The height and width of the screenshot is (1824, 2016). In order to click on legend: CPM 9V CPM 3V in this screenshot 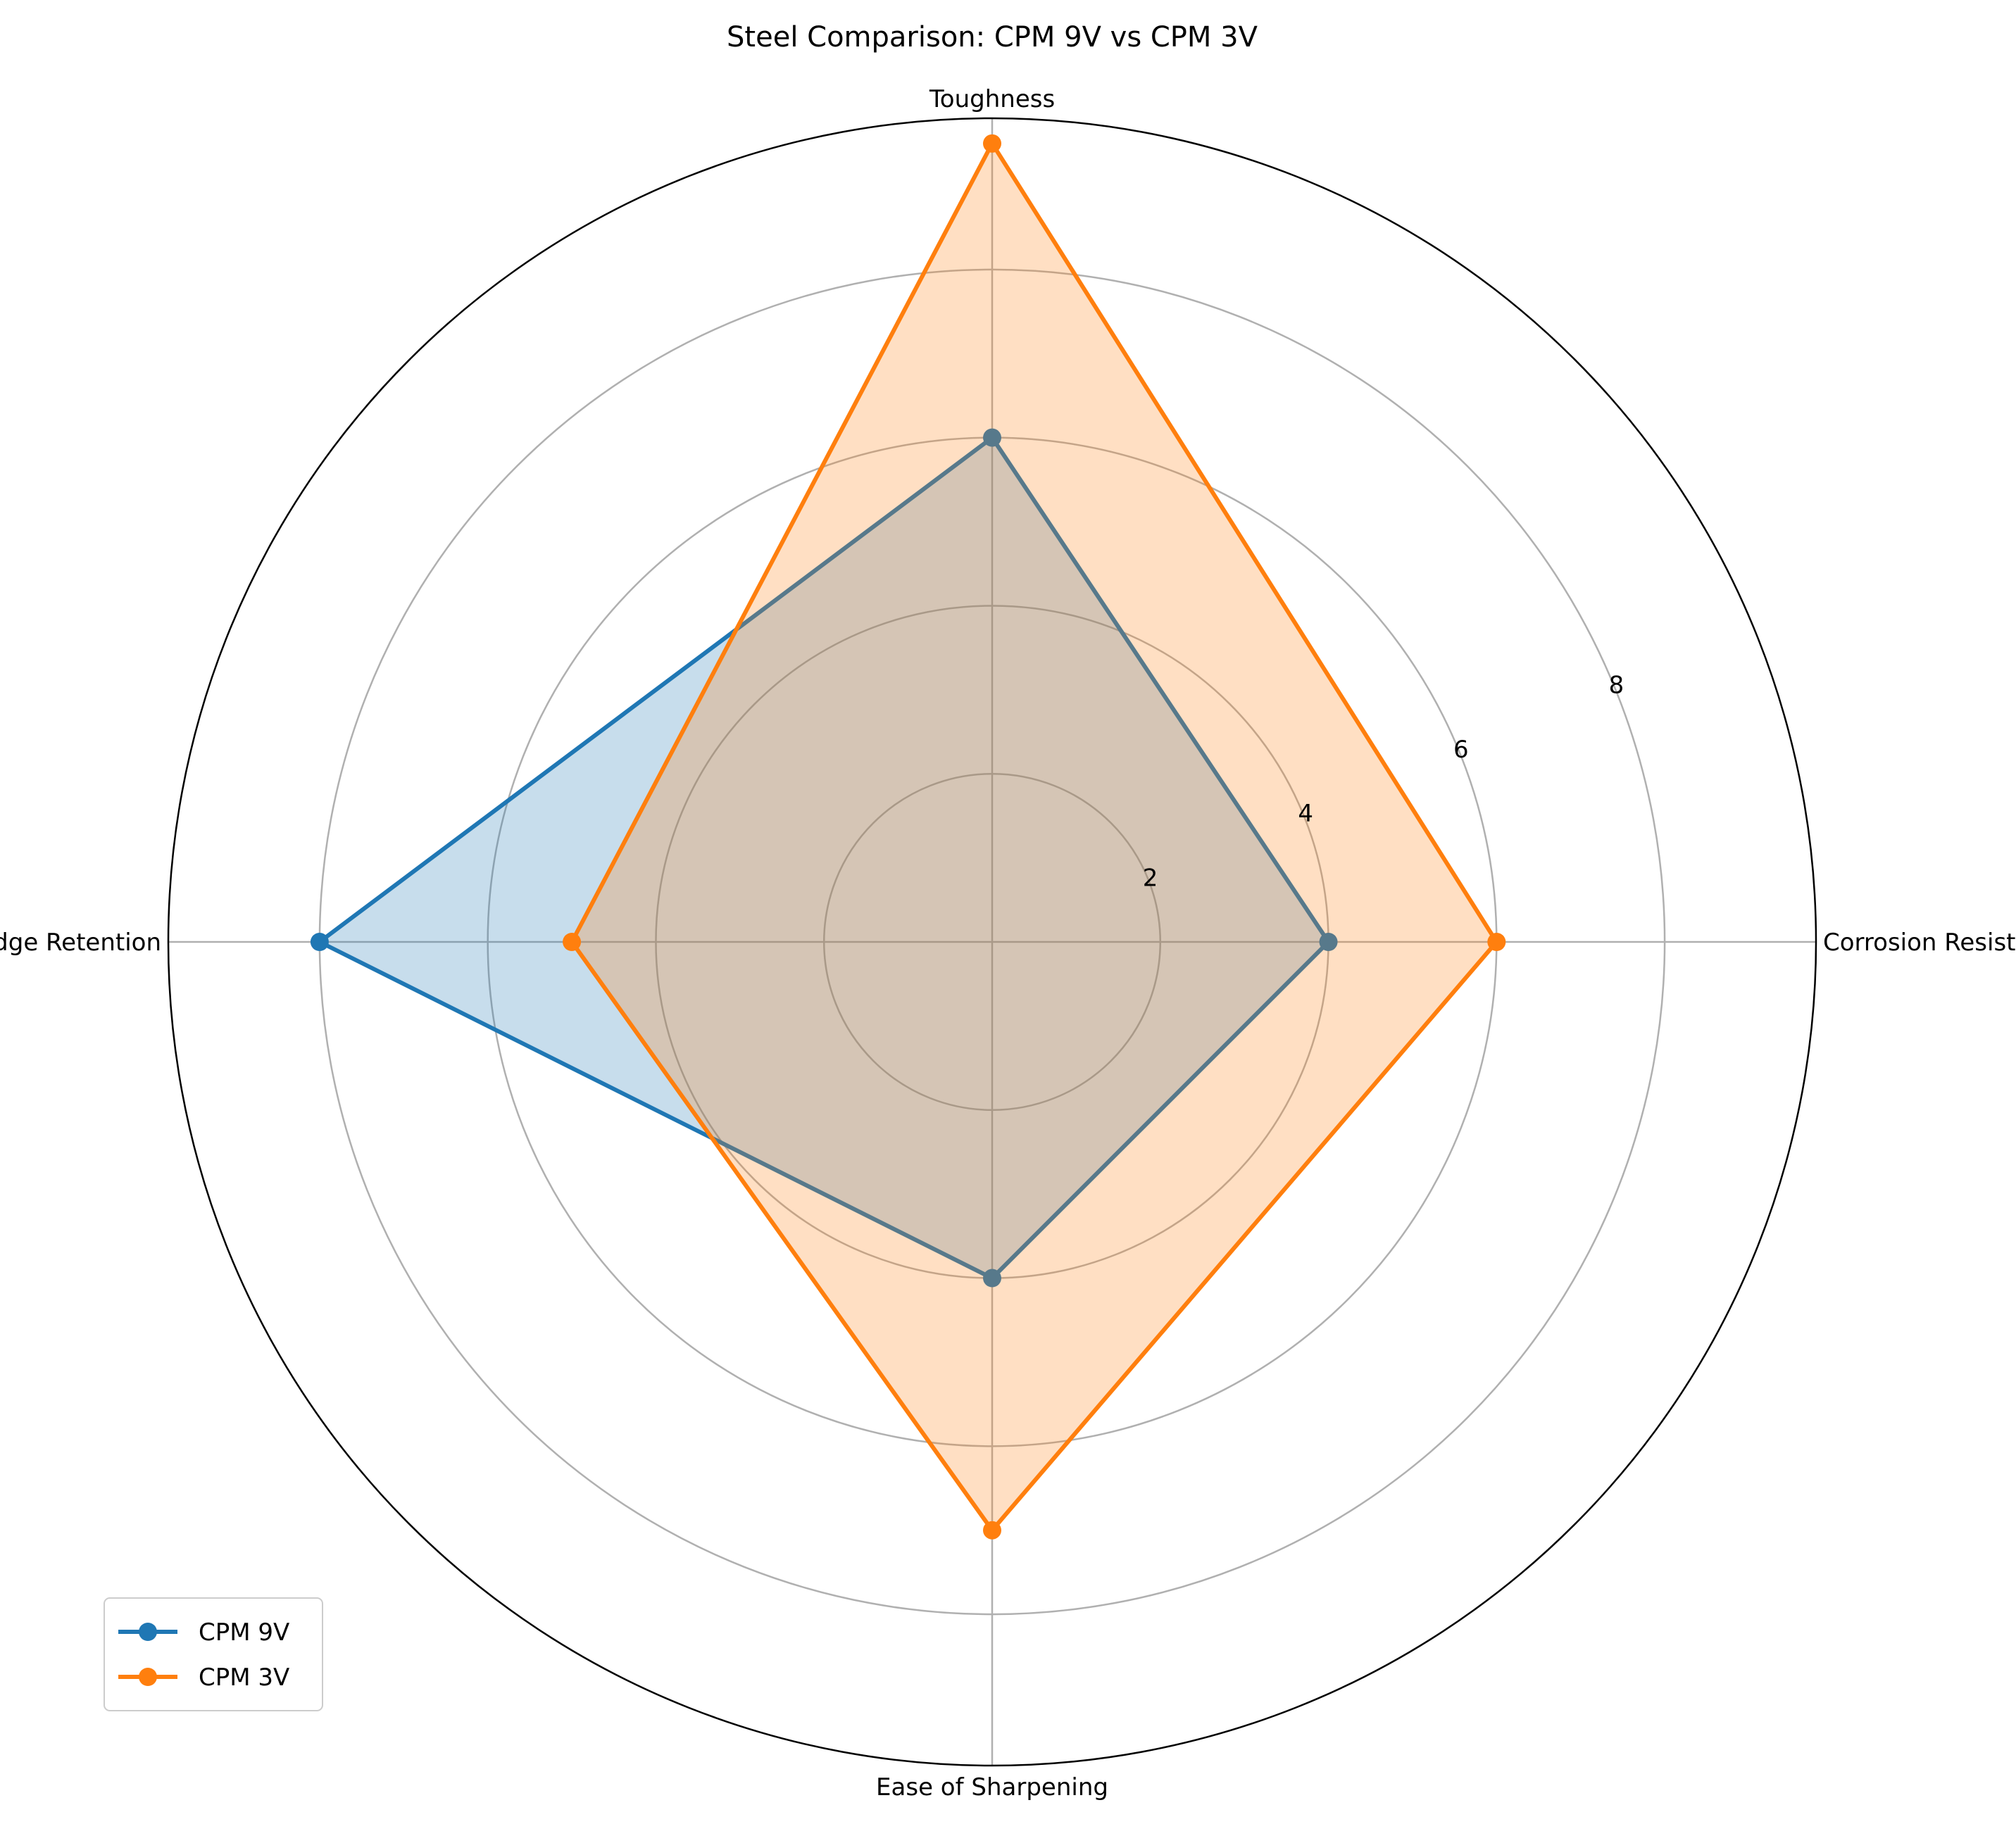, I will do `click(213, 1654)`.